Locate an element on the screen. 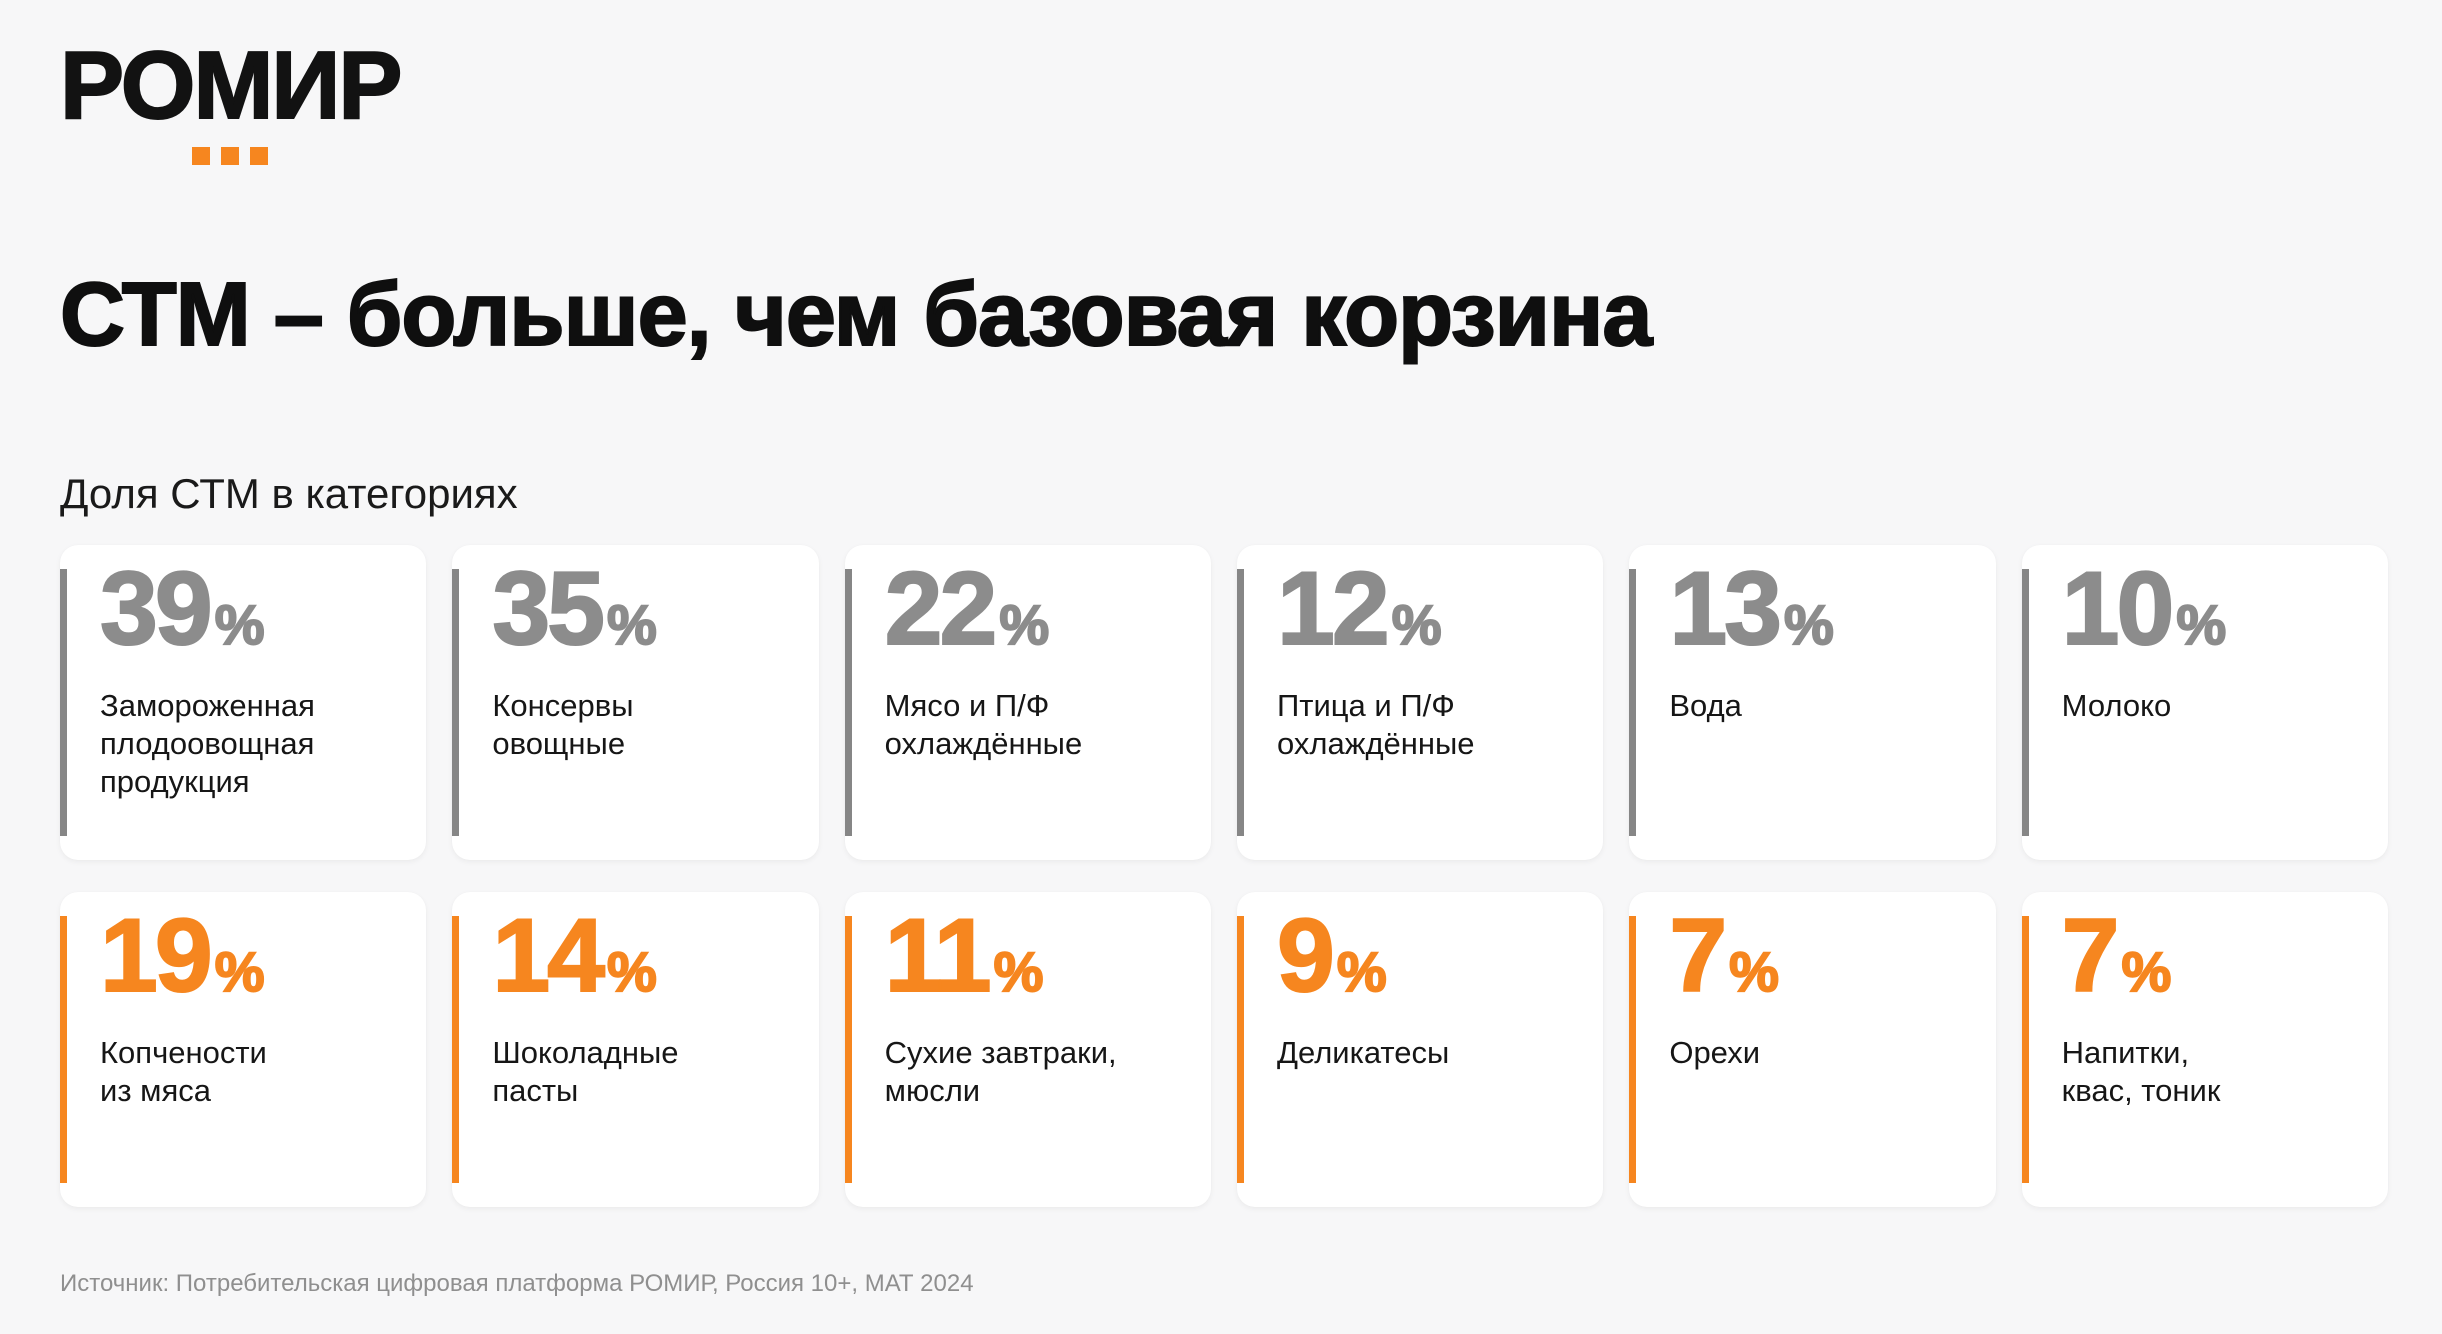  romir-logo-text: РОМИР is located at coordinates (231, 85).